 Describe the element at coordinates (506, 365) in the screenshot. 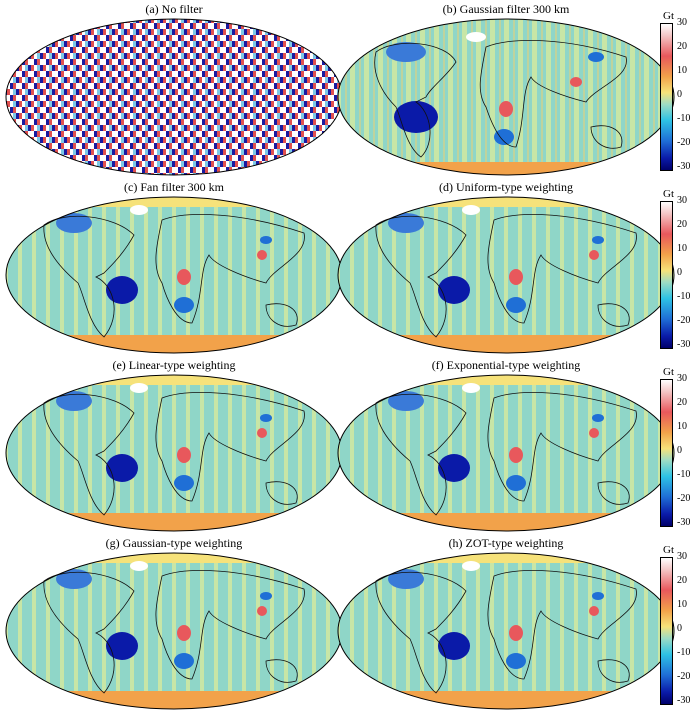

I see `panel-title: (f) Exponential-type weighting` at that location.